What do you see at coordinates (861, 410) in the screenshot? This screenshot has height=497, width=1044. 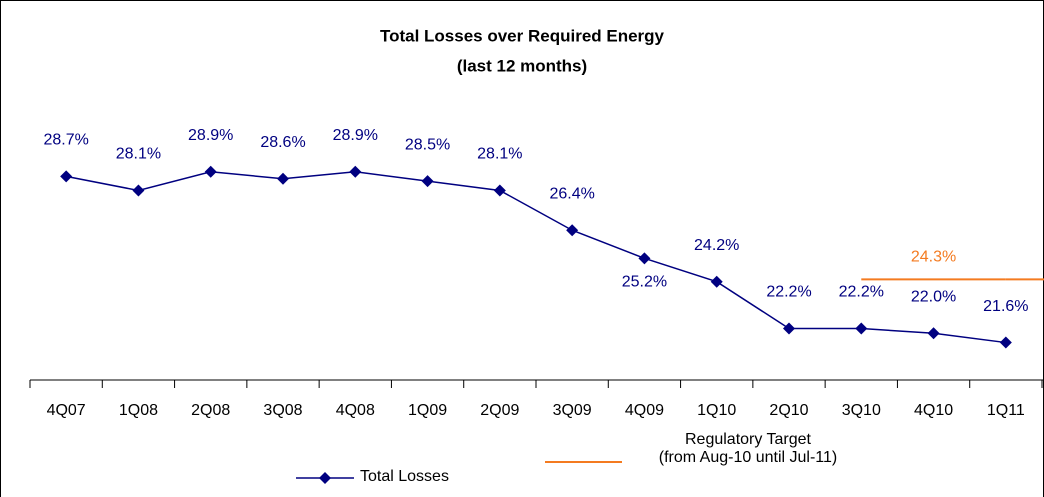 I see `x-tick-label: 3Q10` at bounding box center [861, 410].